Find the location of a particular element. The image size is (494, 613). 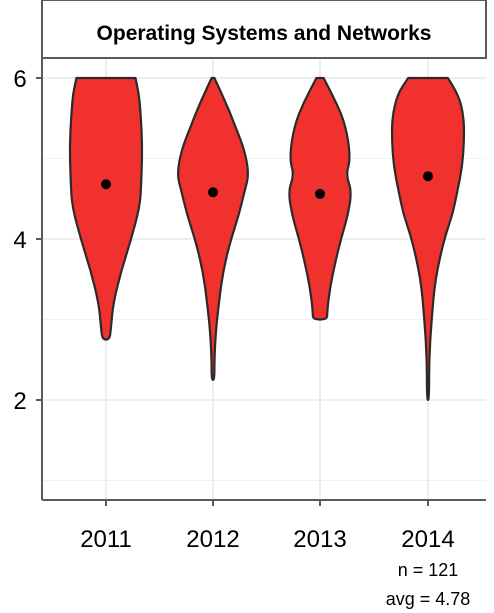

y-axis-ticks: 2 4 6 is located at coordinates (27, 240).